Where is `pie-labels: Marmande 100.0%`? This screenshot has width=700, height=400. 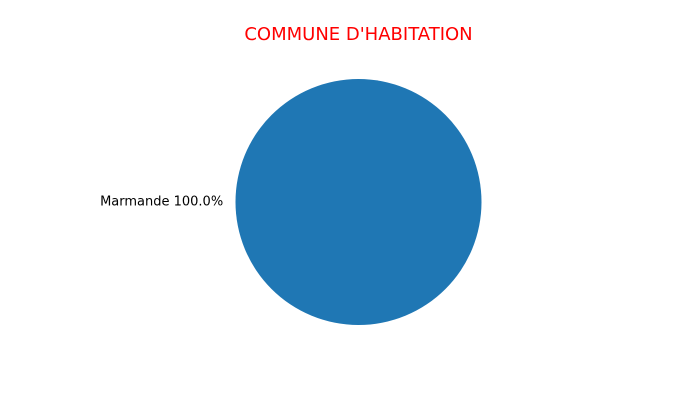
pie-labels: Marmande 100.0% is located at coordinates (161, 202).